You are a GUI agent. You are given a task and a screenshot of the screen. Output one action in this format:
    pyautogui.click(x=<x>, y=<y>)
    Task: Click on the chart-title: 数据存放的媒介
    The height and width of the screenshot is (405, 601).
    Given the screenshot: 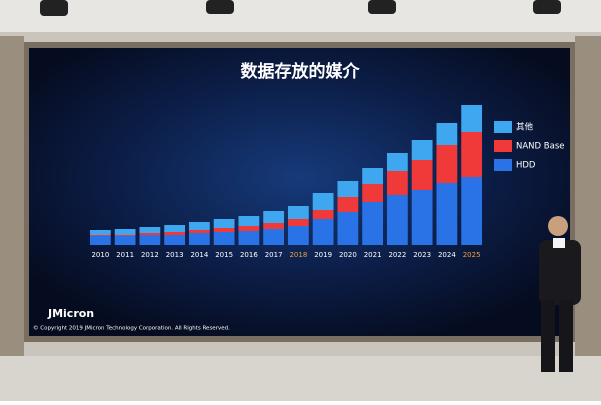 What is the action you would take?
    pyautogui.click(x=301, y=71)
    